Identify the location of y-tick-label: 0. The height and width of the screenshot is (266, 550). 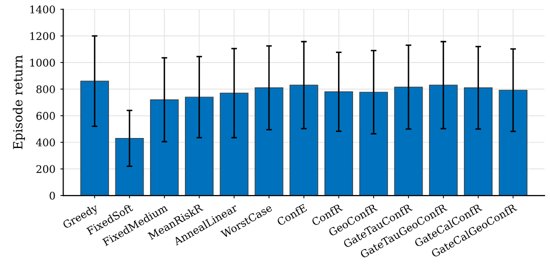
(52, 196).